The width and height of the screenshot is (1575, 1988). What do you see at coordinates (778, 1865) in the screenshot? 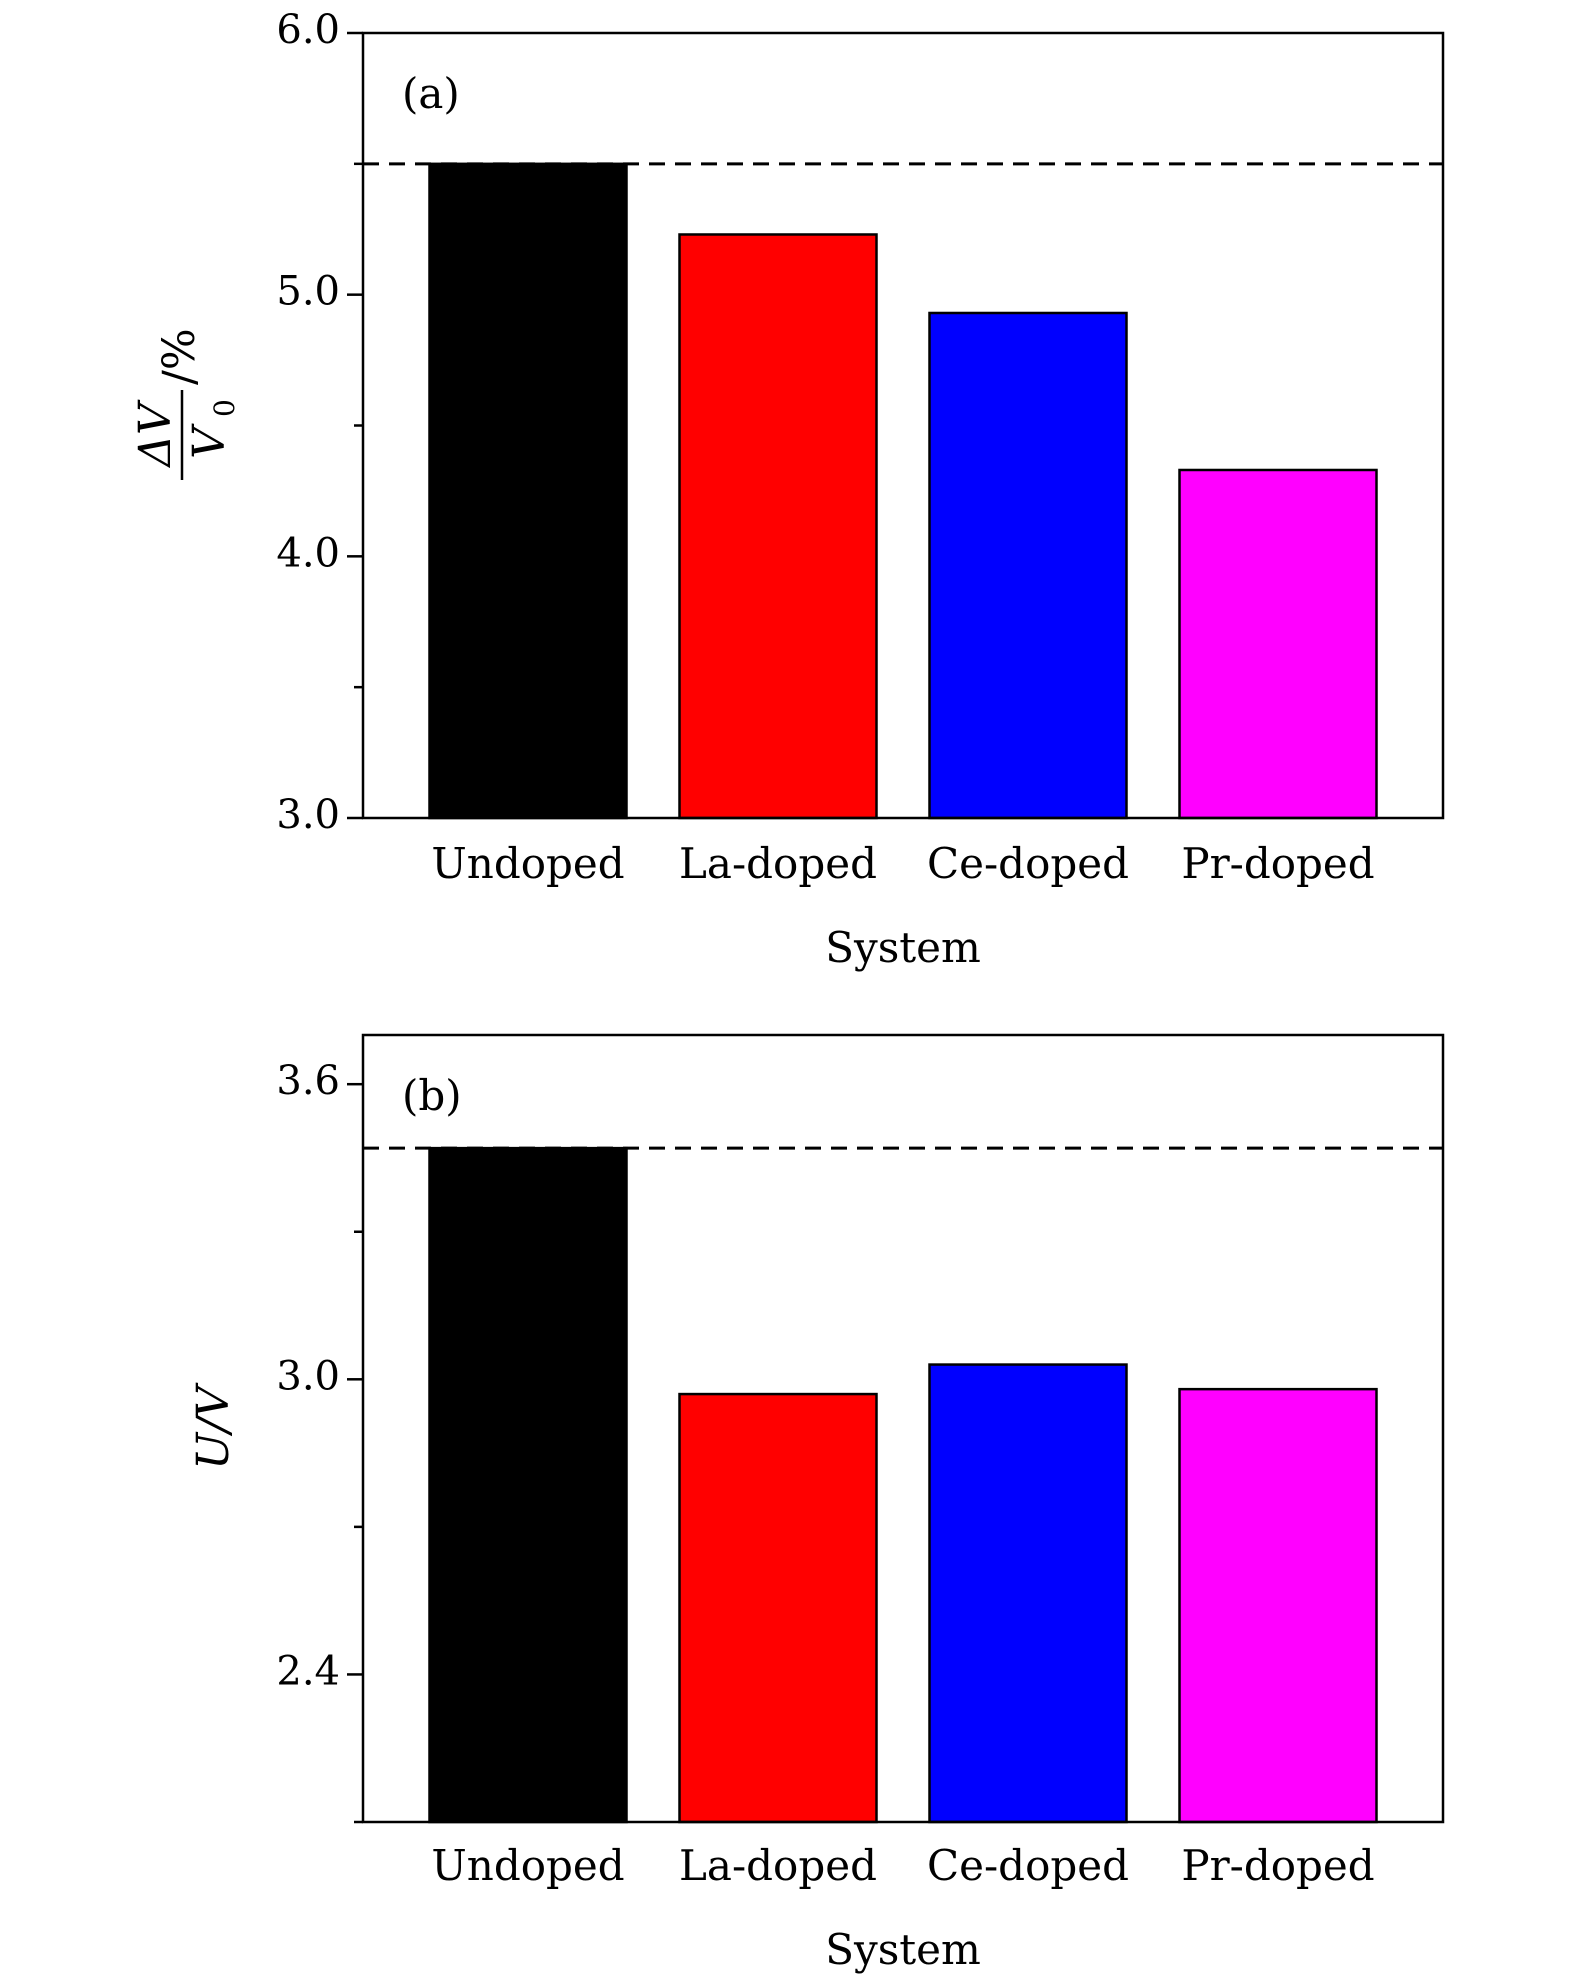
I see `x-tick-label-b-1: La-doped` at bounding box center [778, 1865].